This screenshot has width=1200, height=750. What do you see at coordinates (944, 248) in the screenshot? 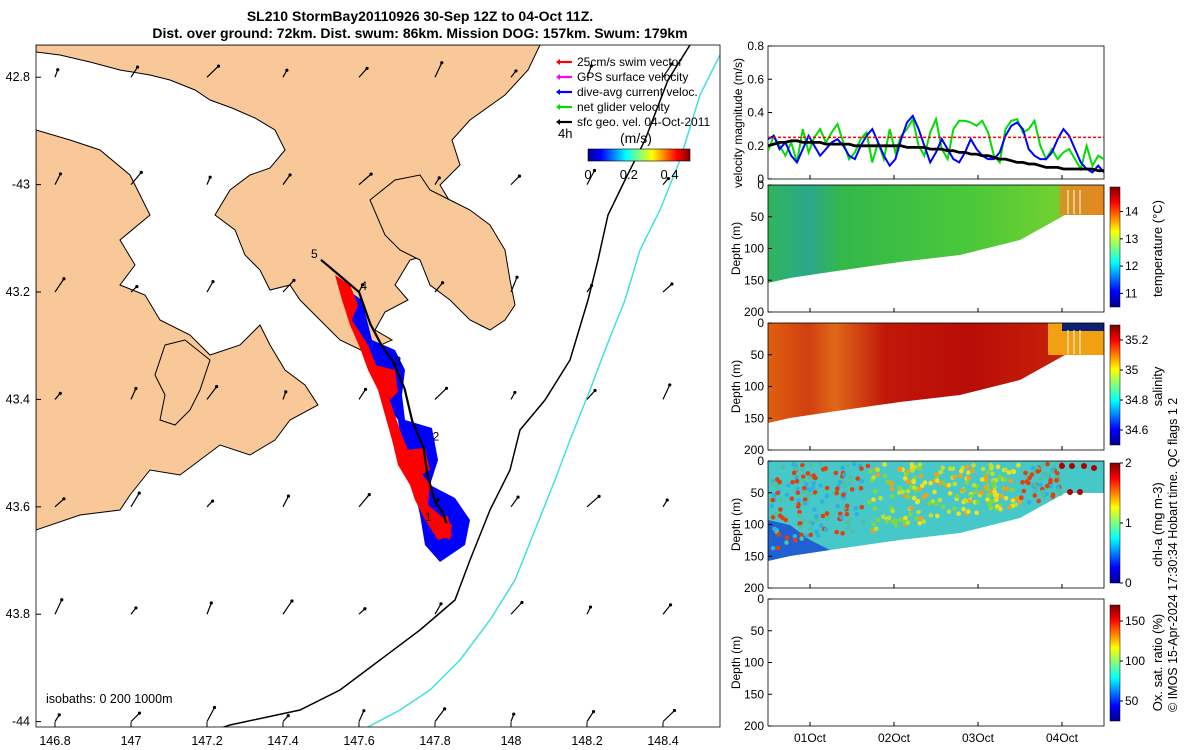
I see `temperature-panel` at bounding box center [944, 248].